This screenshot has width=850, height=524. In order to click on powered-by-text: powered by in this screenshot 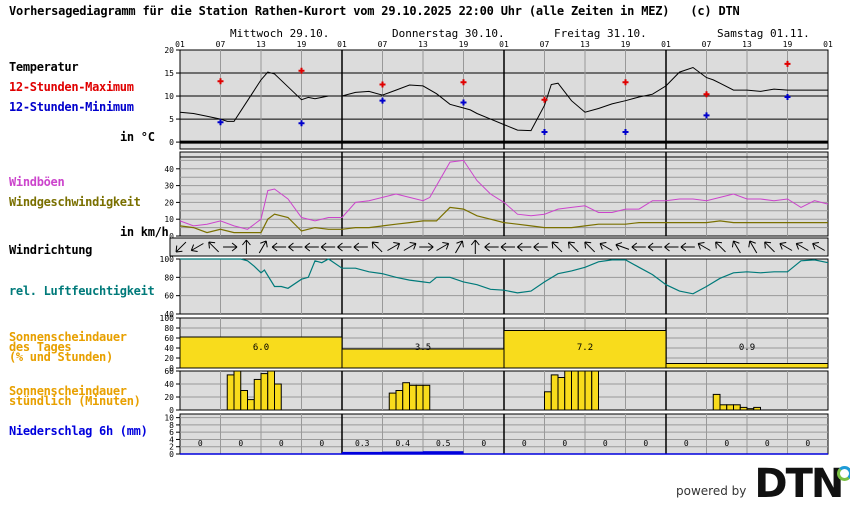, I will do `click(711, 491)`.